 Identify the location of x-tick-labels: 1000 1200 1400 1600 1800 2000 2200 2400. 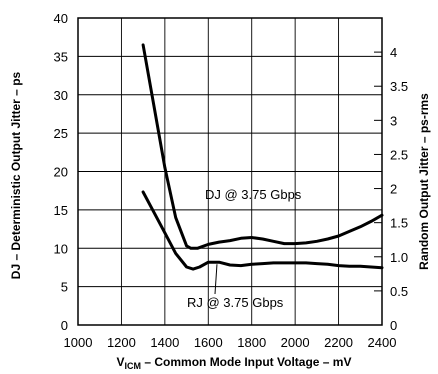
(230, 342).